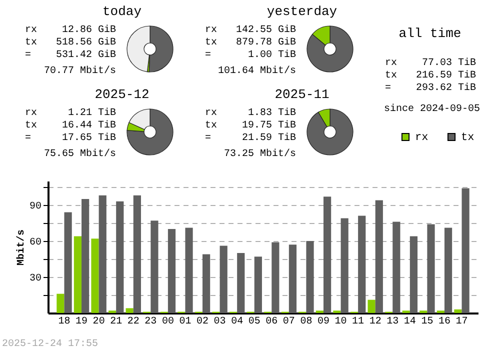 Image resolution: width=500 pixels, height=348 pixels. I want to click on x-tick-label: 02, so click(202, 322).